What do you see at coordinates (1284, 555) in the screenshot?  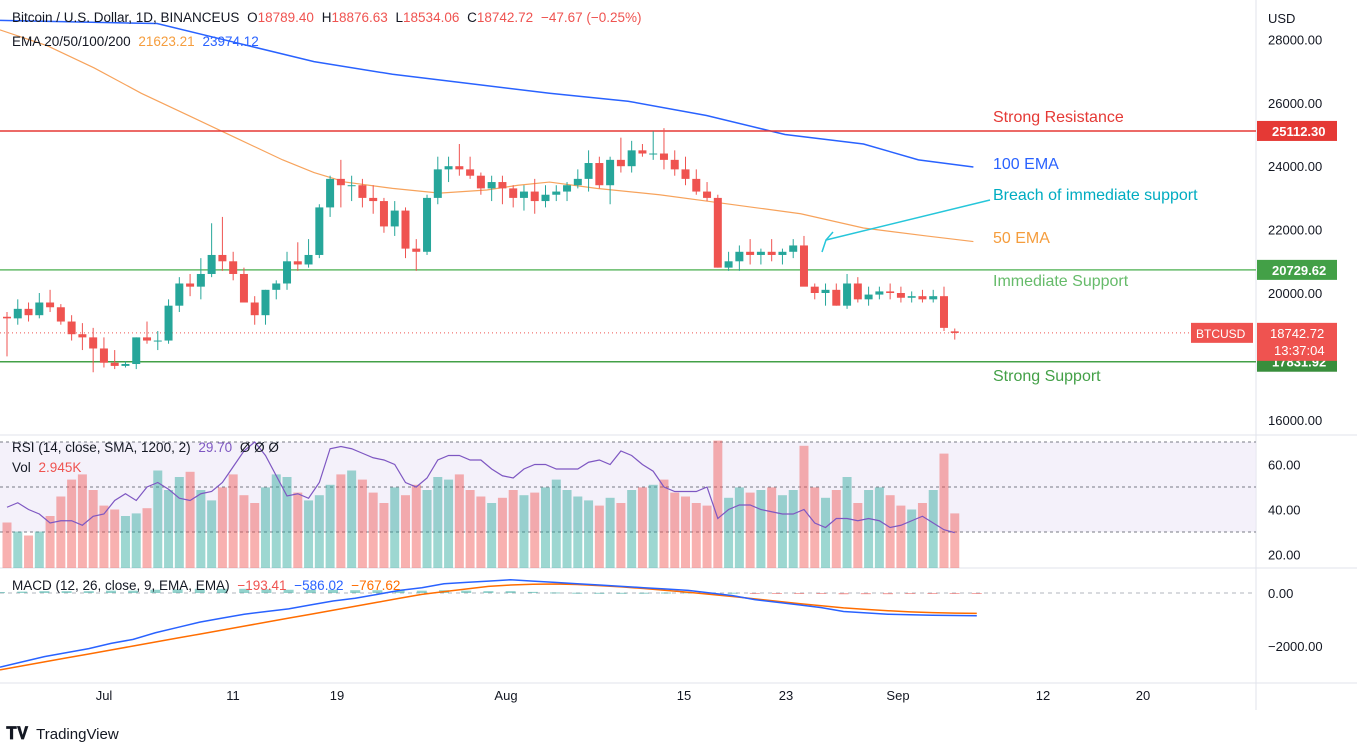 I see `rsi-tick-label: 20.00` at bounding box center [1284, 555].